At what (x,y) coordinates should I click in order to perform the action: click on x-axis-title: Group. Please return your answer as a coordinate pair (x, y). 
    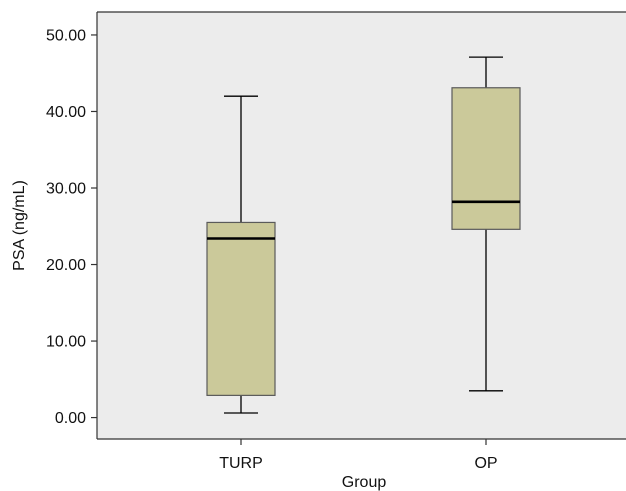
    Looking at the image, I should click on (364, 482).